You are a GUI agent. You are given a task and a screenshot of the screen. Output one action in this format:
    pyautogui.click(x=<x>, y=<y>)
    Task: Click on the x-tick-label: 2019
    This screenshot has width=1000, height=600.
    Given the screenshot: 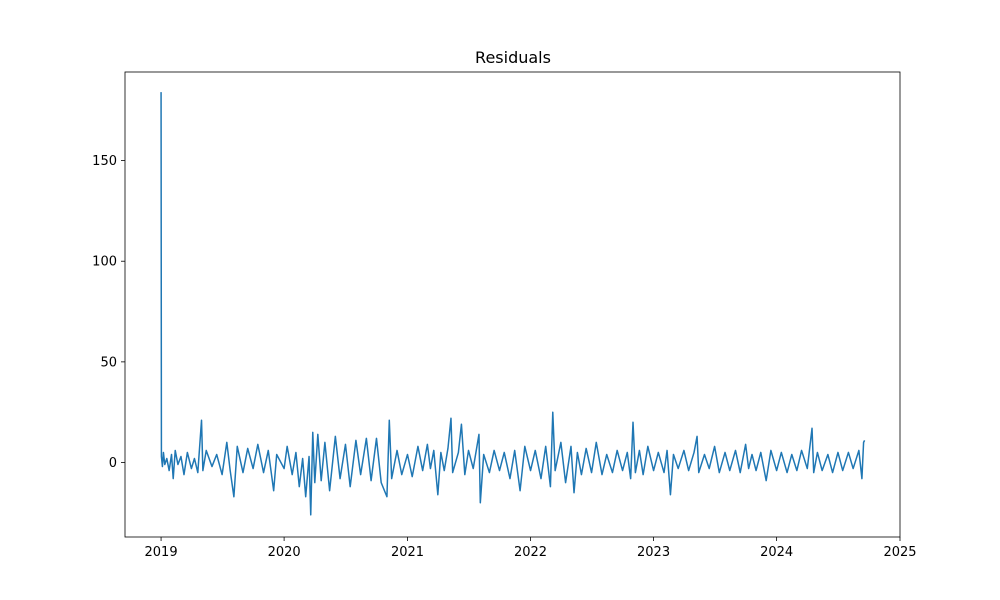 What is the action you would take?
    pyautogui.click(x=161, y=552)
    